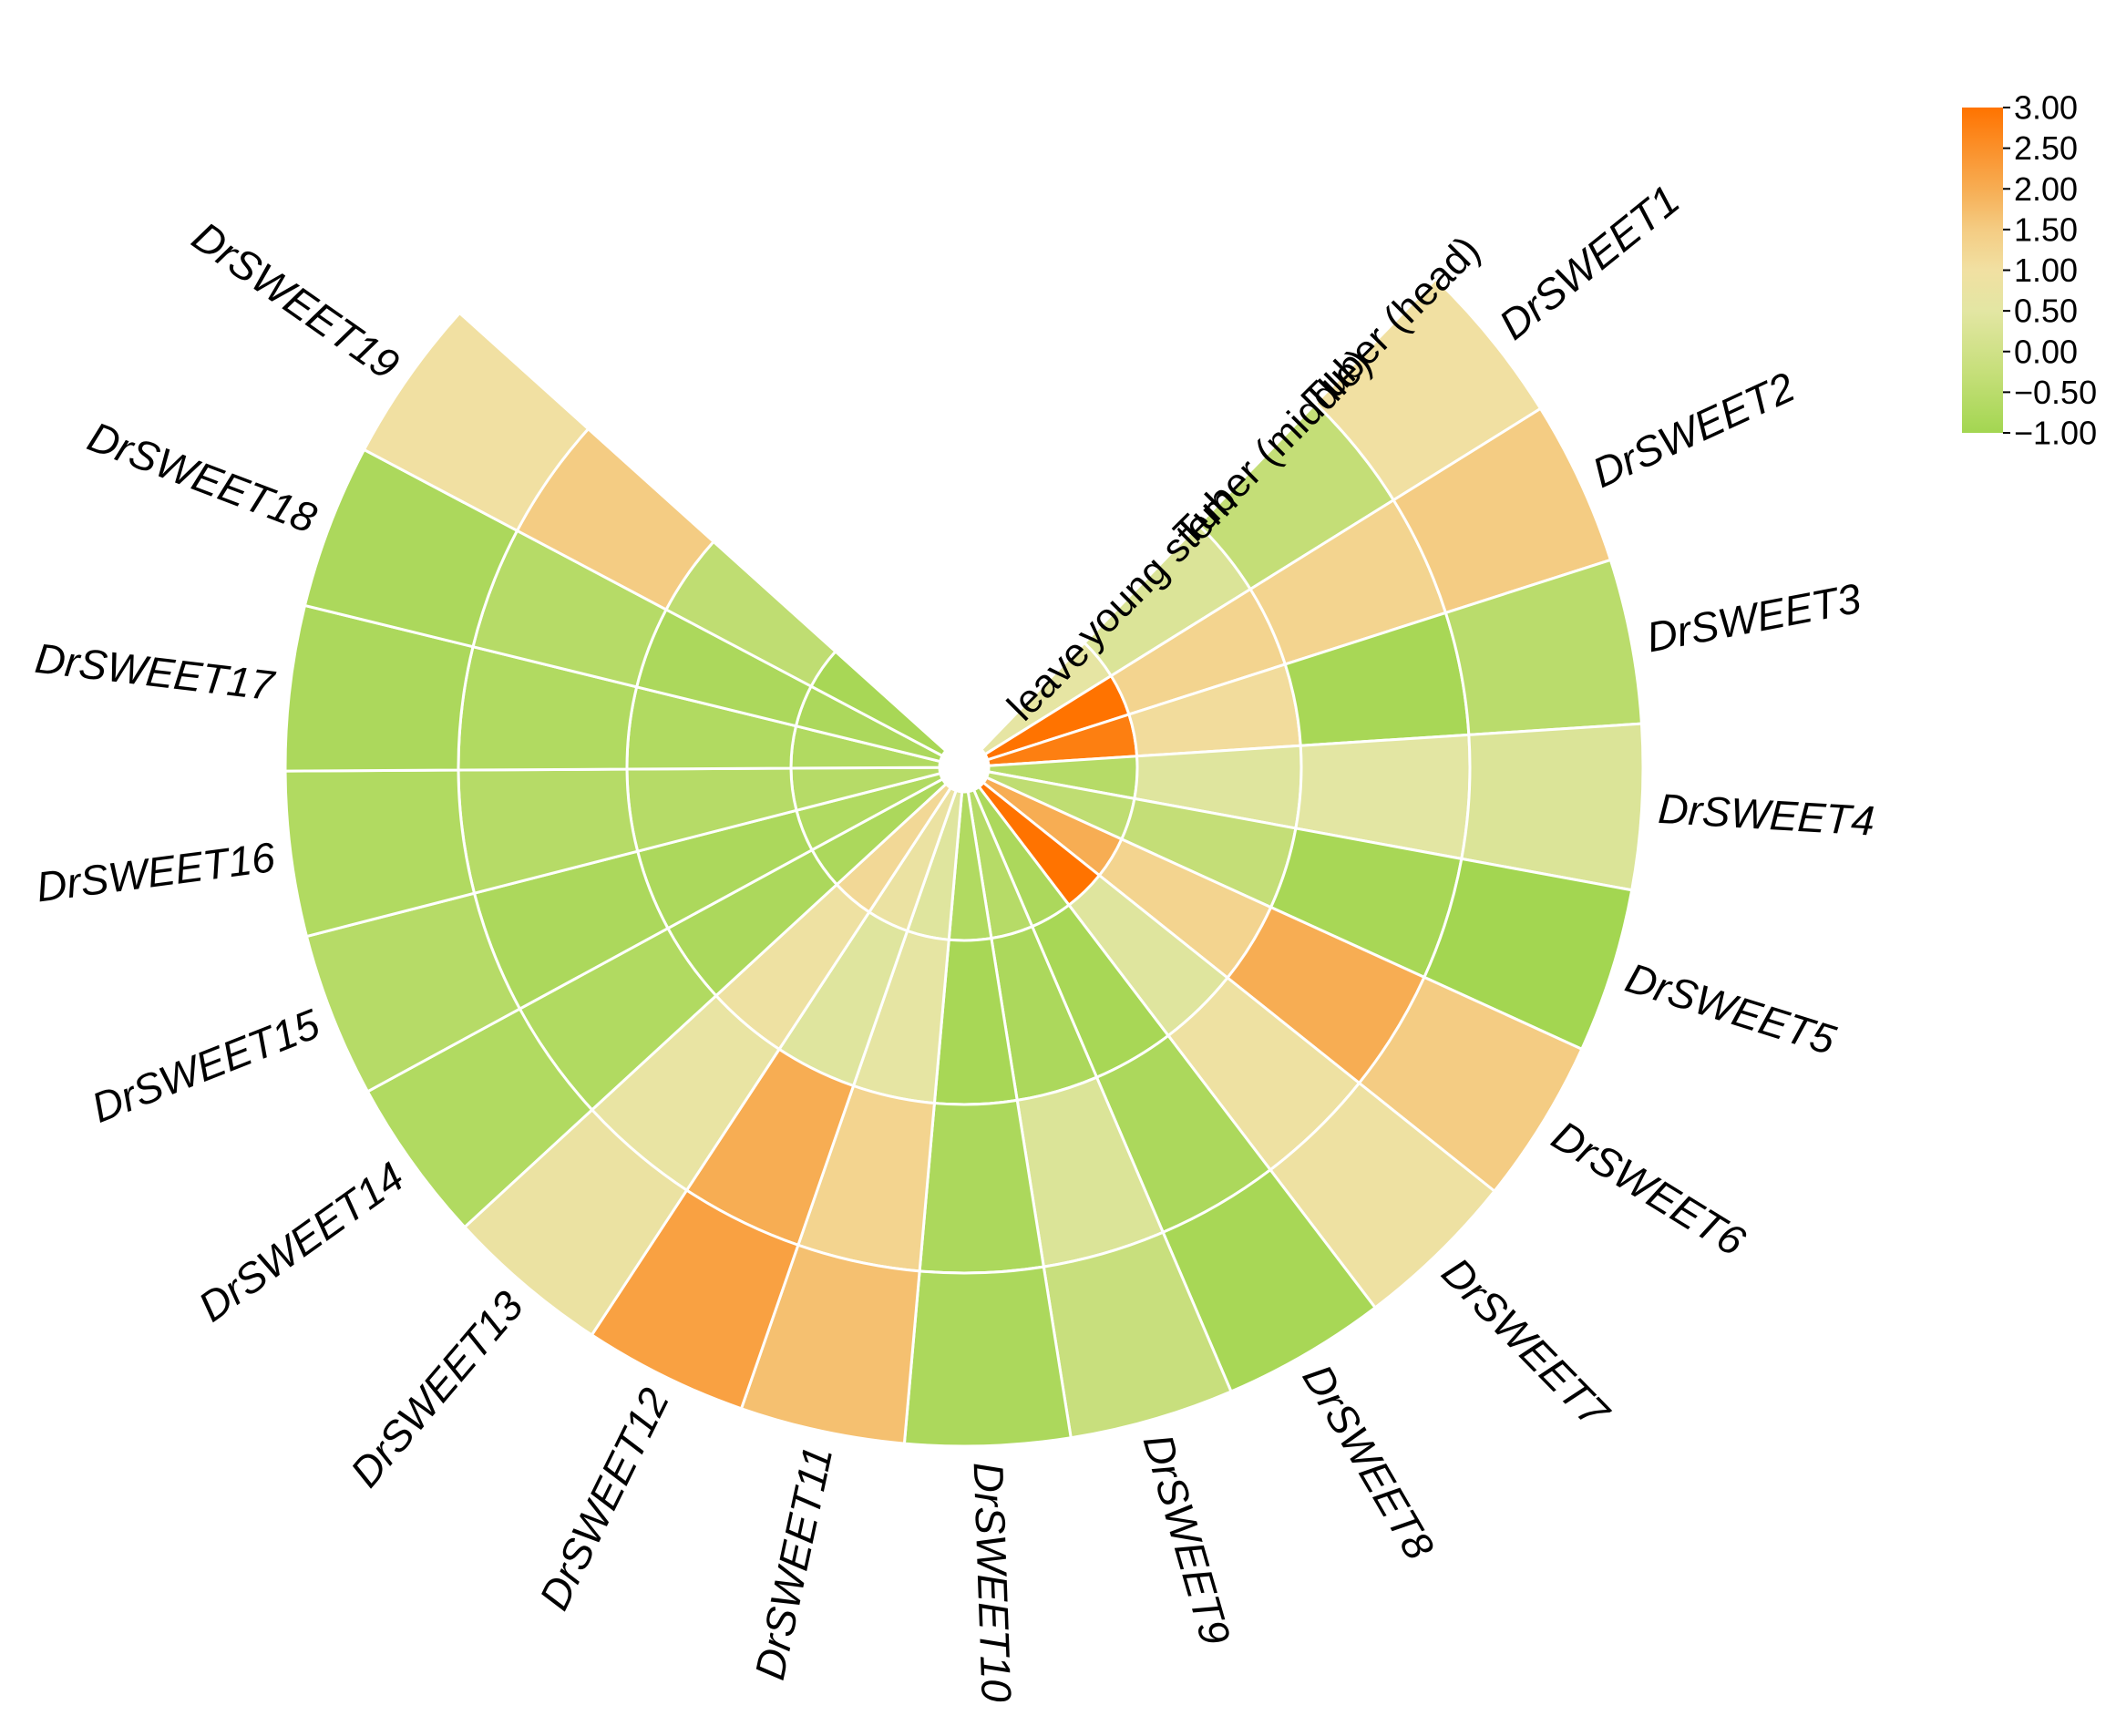 This screenshot has height=1736, width=2116. What do you see at coordinates (2046, 108) in the screenshot?
I see `colorbar-tick-label: 3.00` at bounding box center [2046, 108].